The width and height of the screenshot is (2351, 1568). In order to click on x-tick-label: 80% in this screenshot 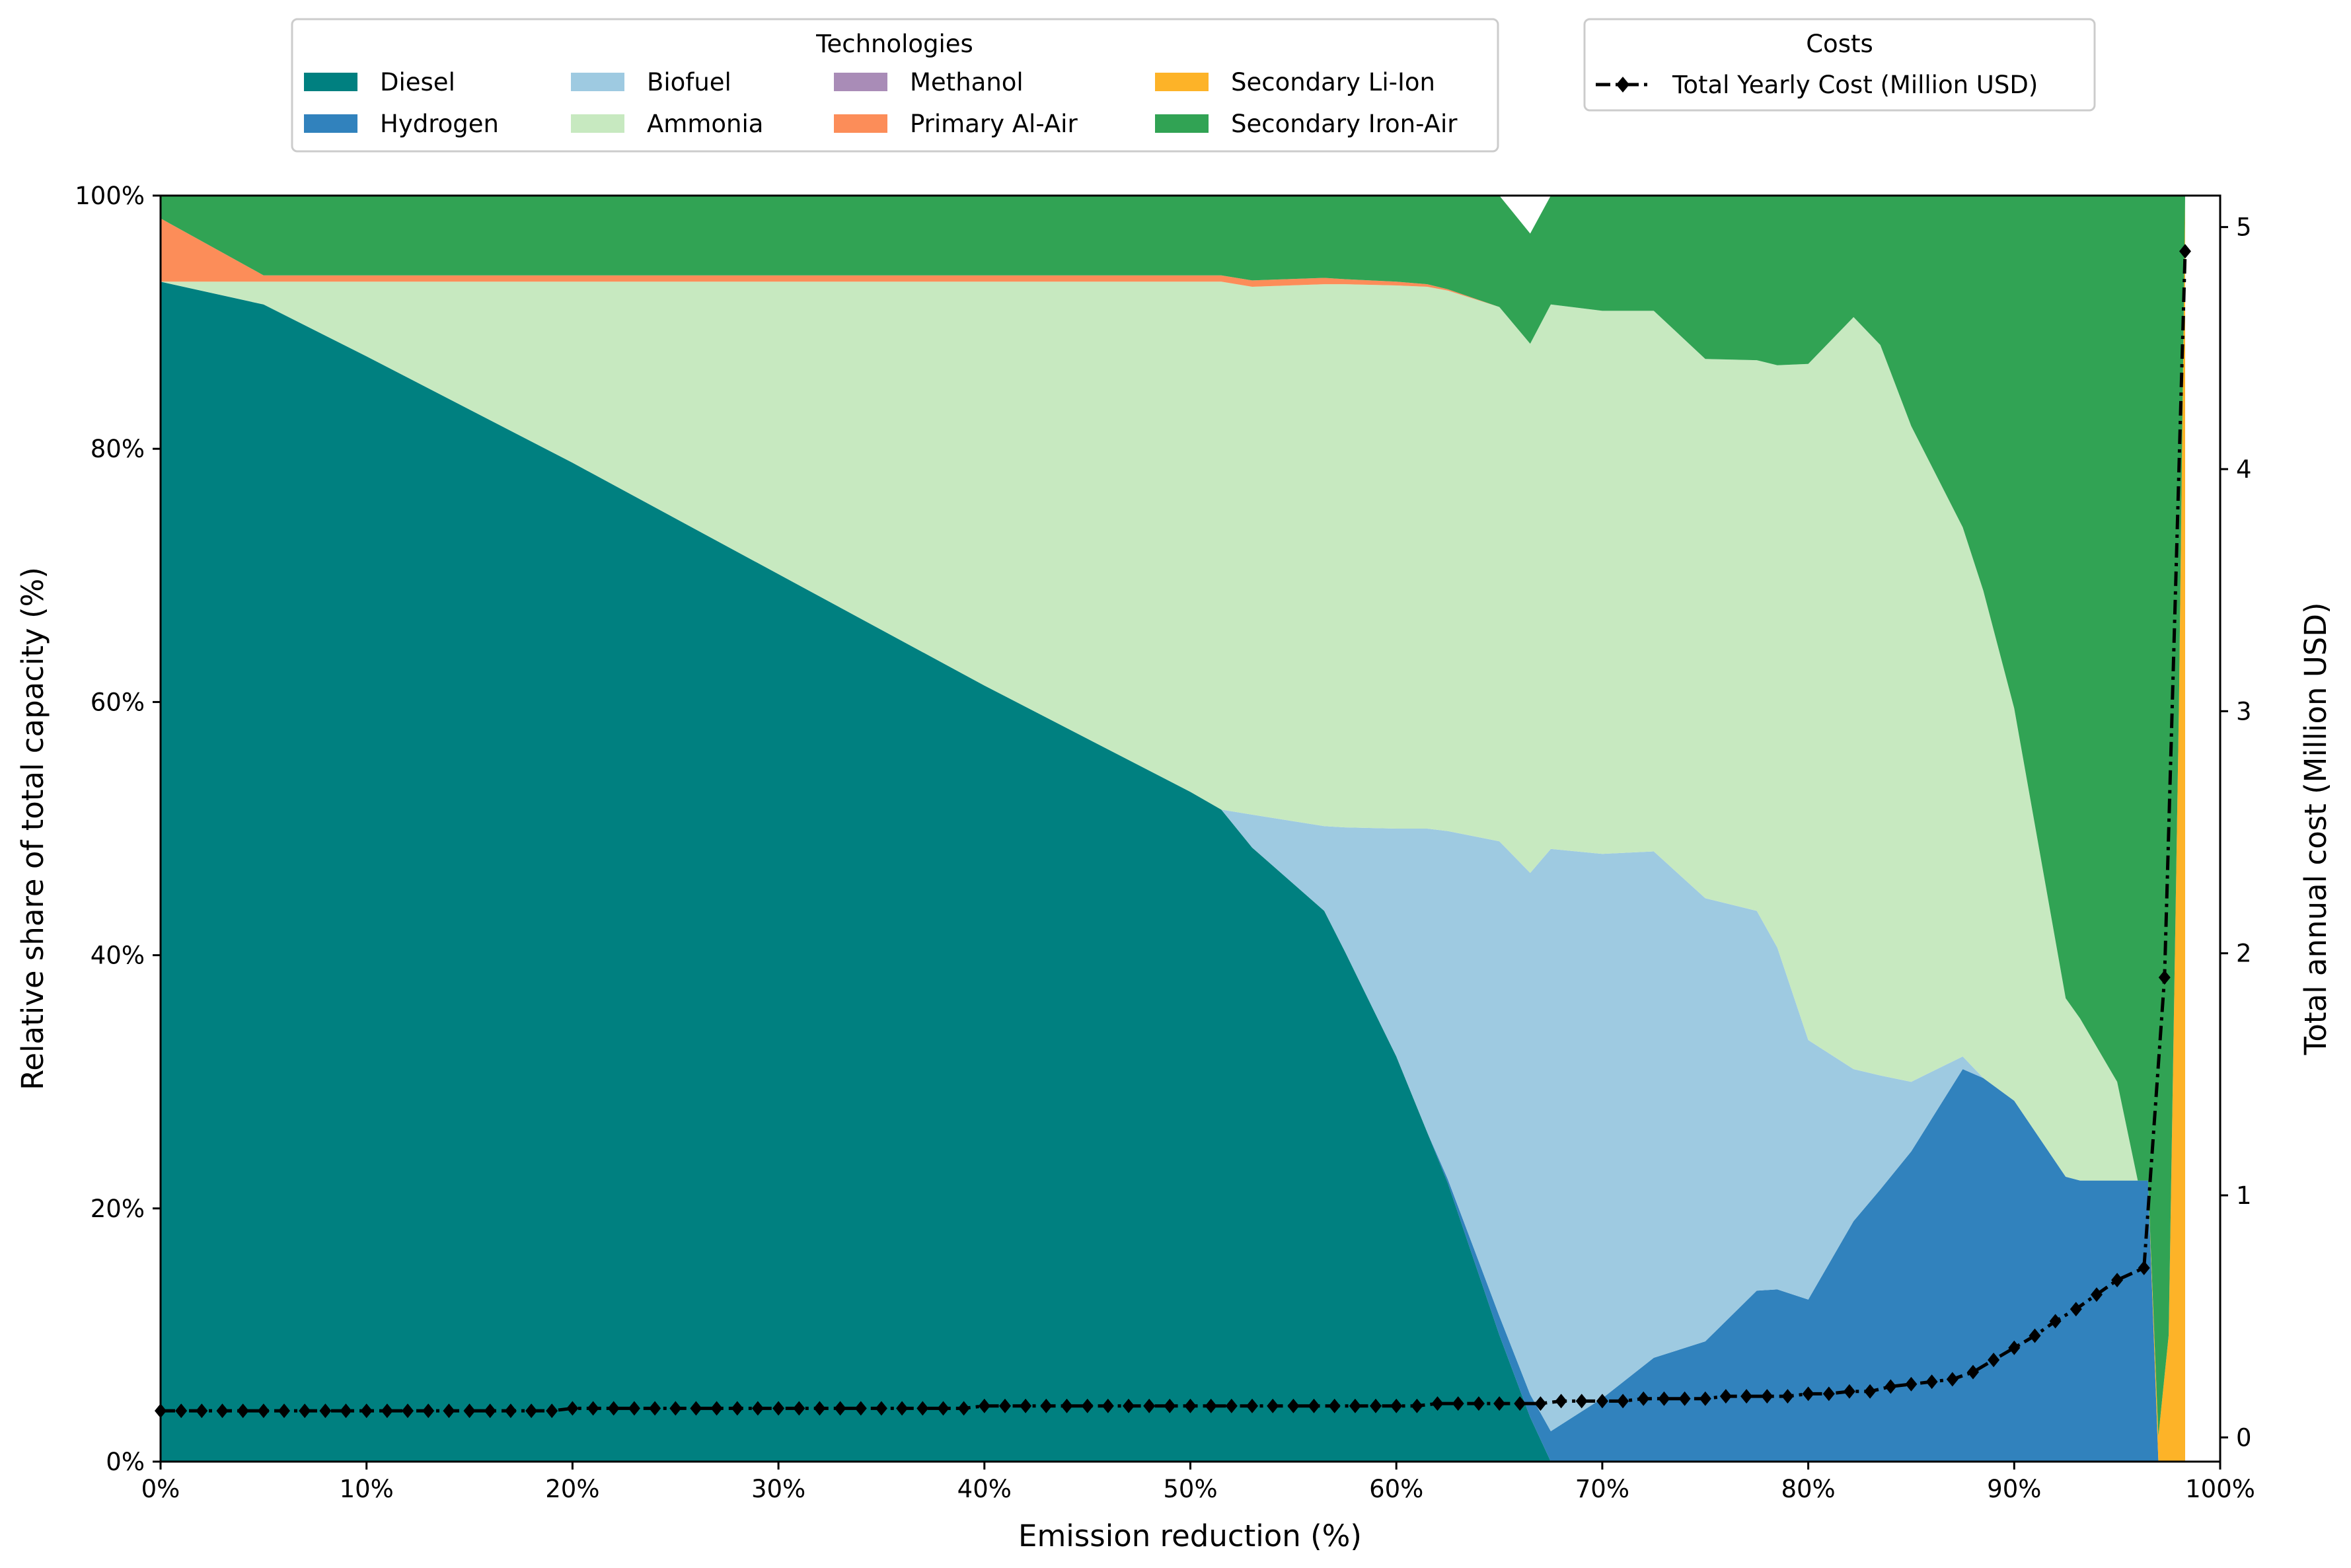, I will do `click(1808, 1489)`.